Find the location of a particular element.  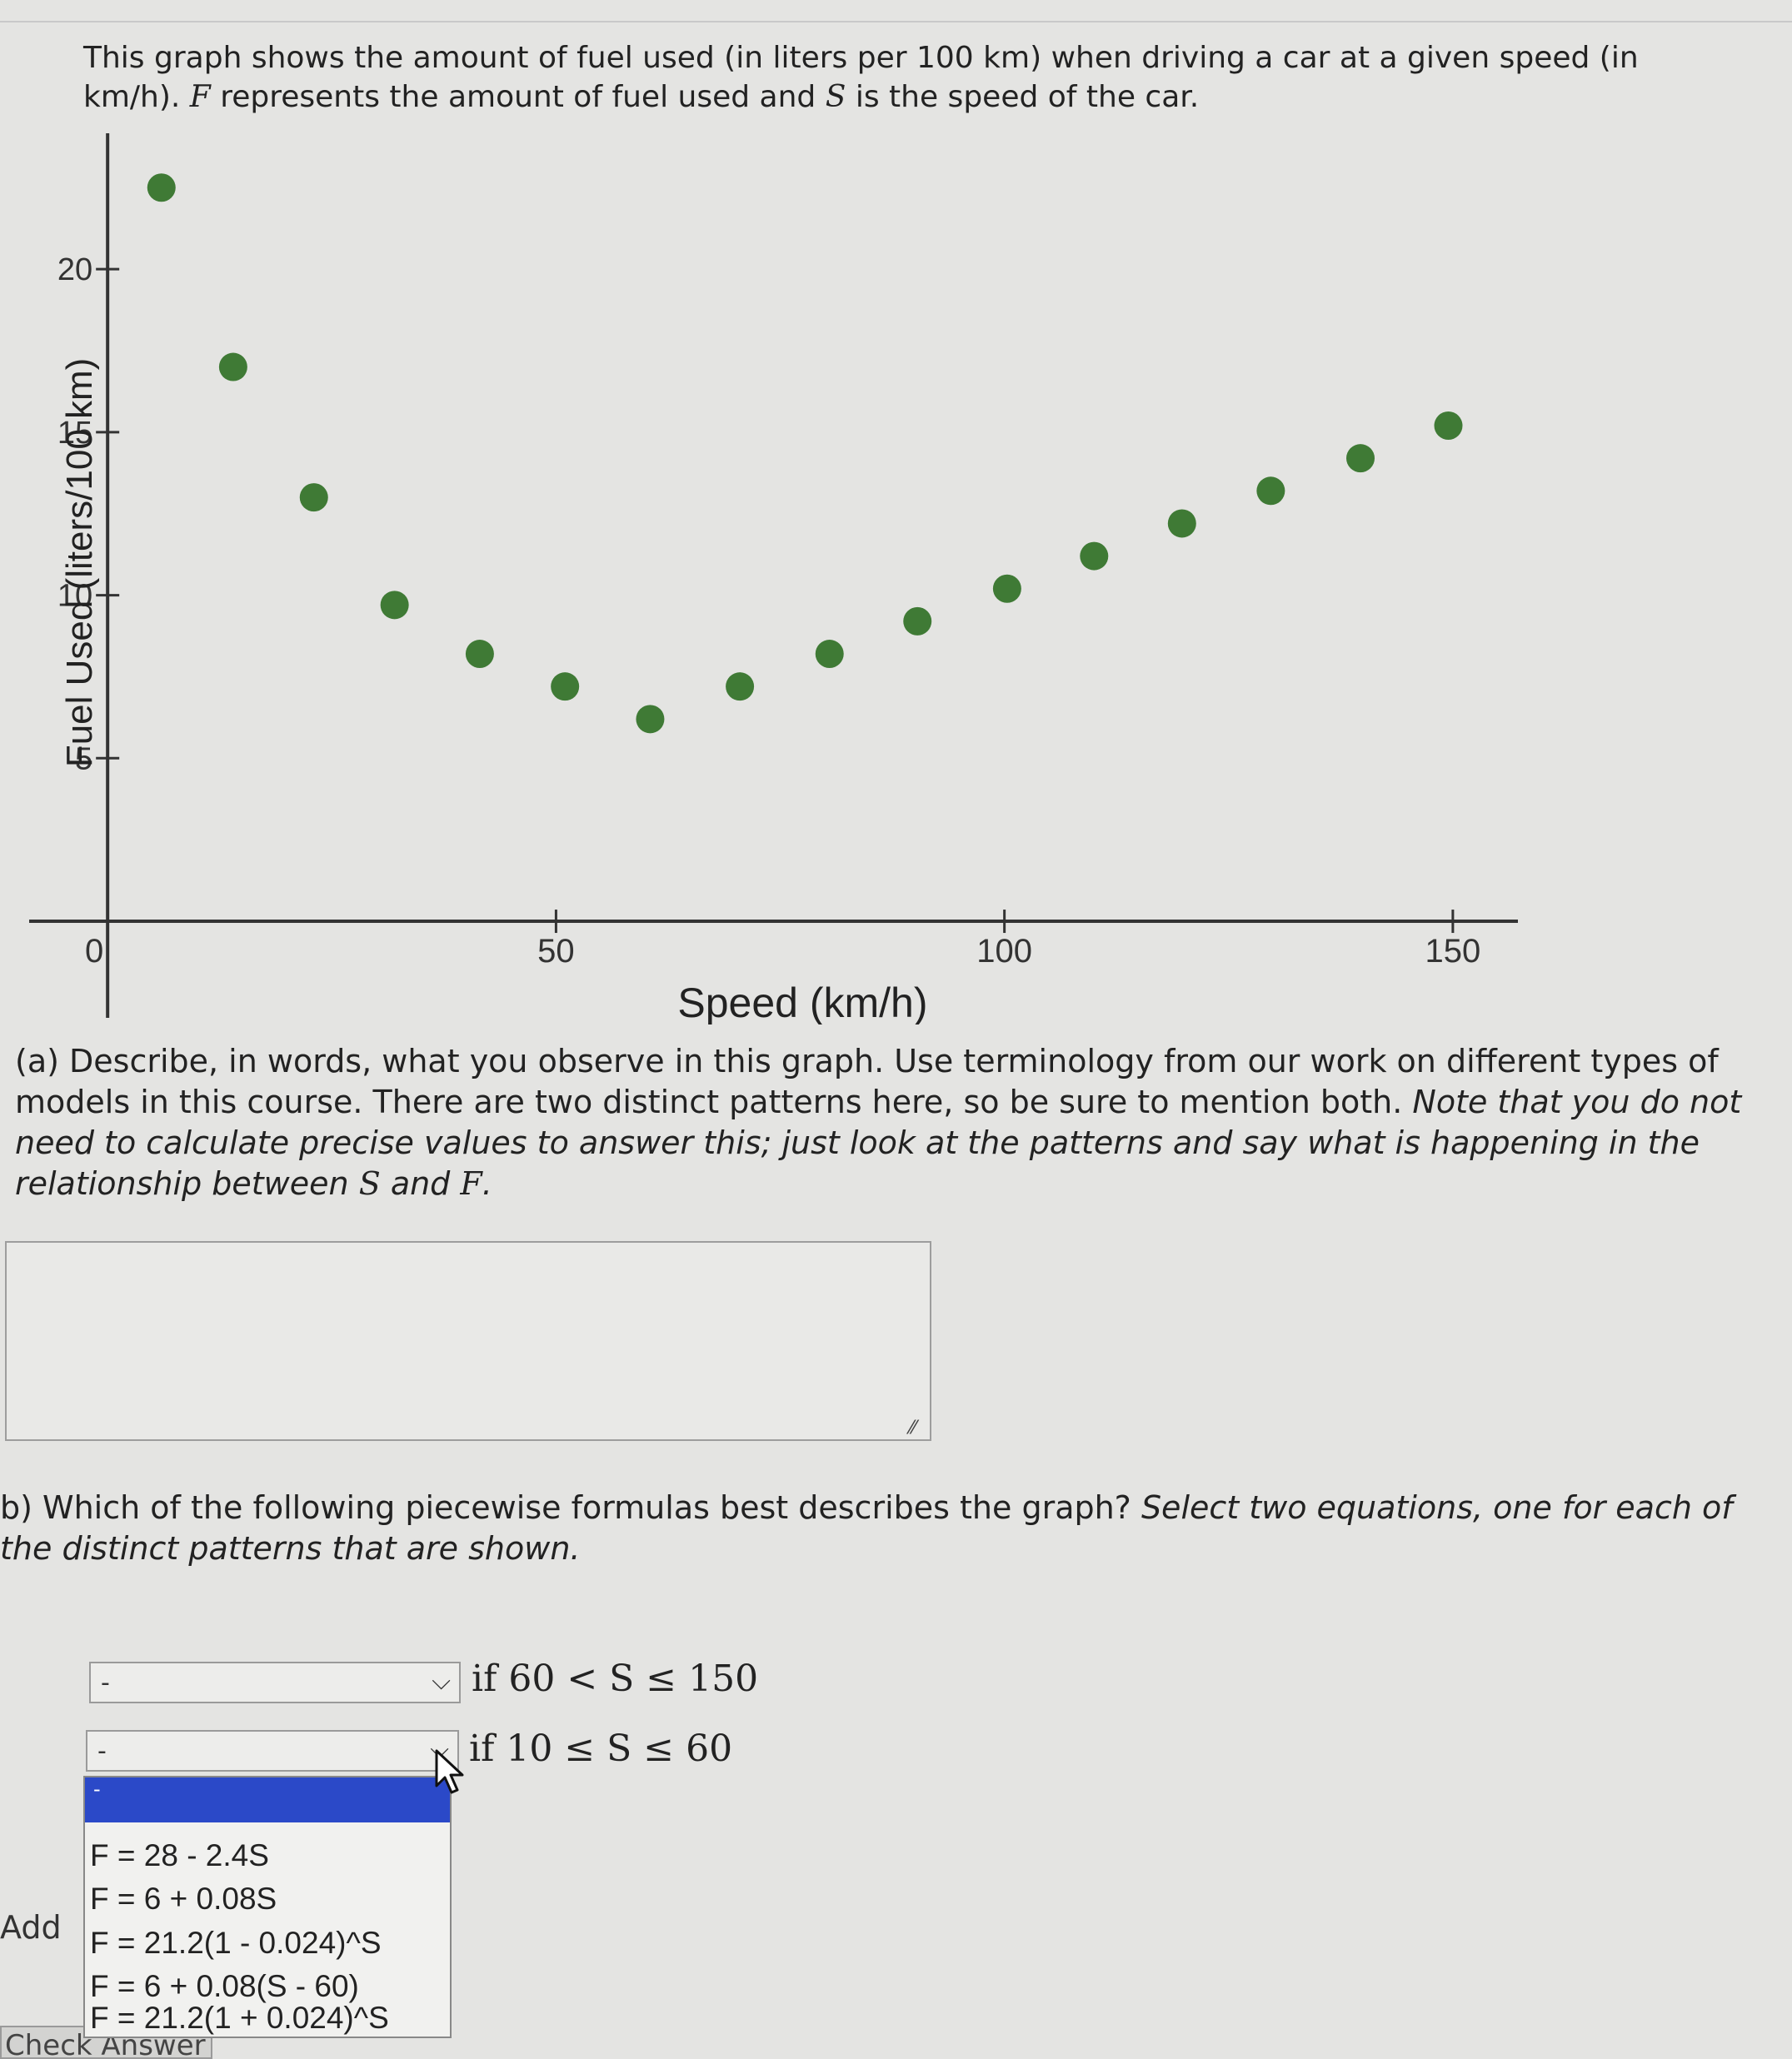

condition-lower: if 10 ≤ S ≤ 60 is located at coordinates (601, 1748).